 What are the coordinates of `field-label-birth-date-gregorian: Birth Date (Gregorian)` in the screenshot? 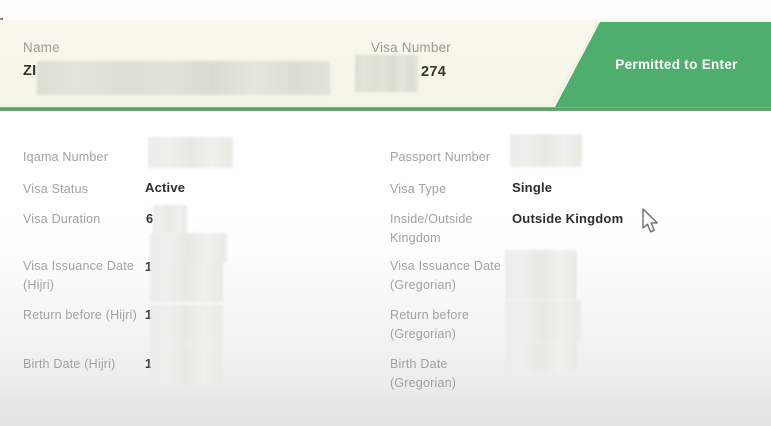 It's located at (423, 373).